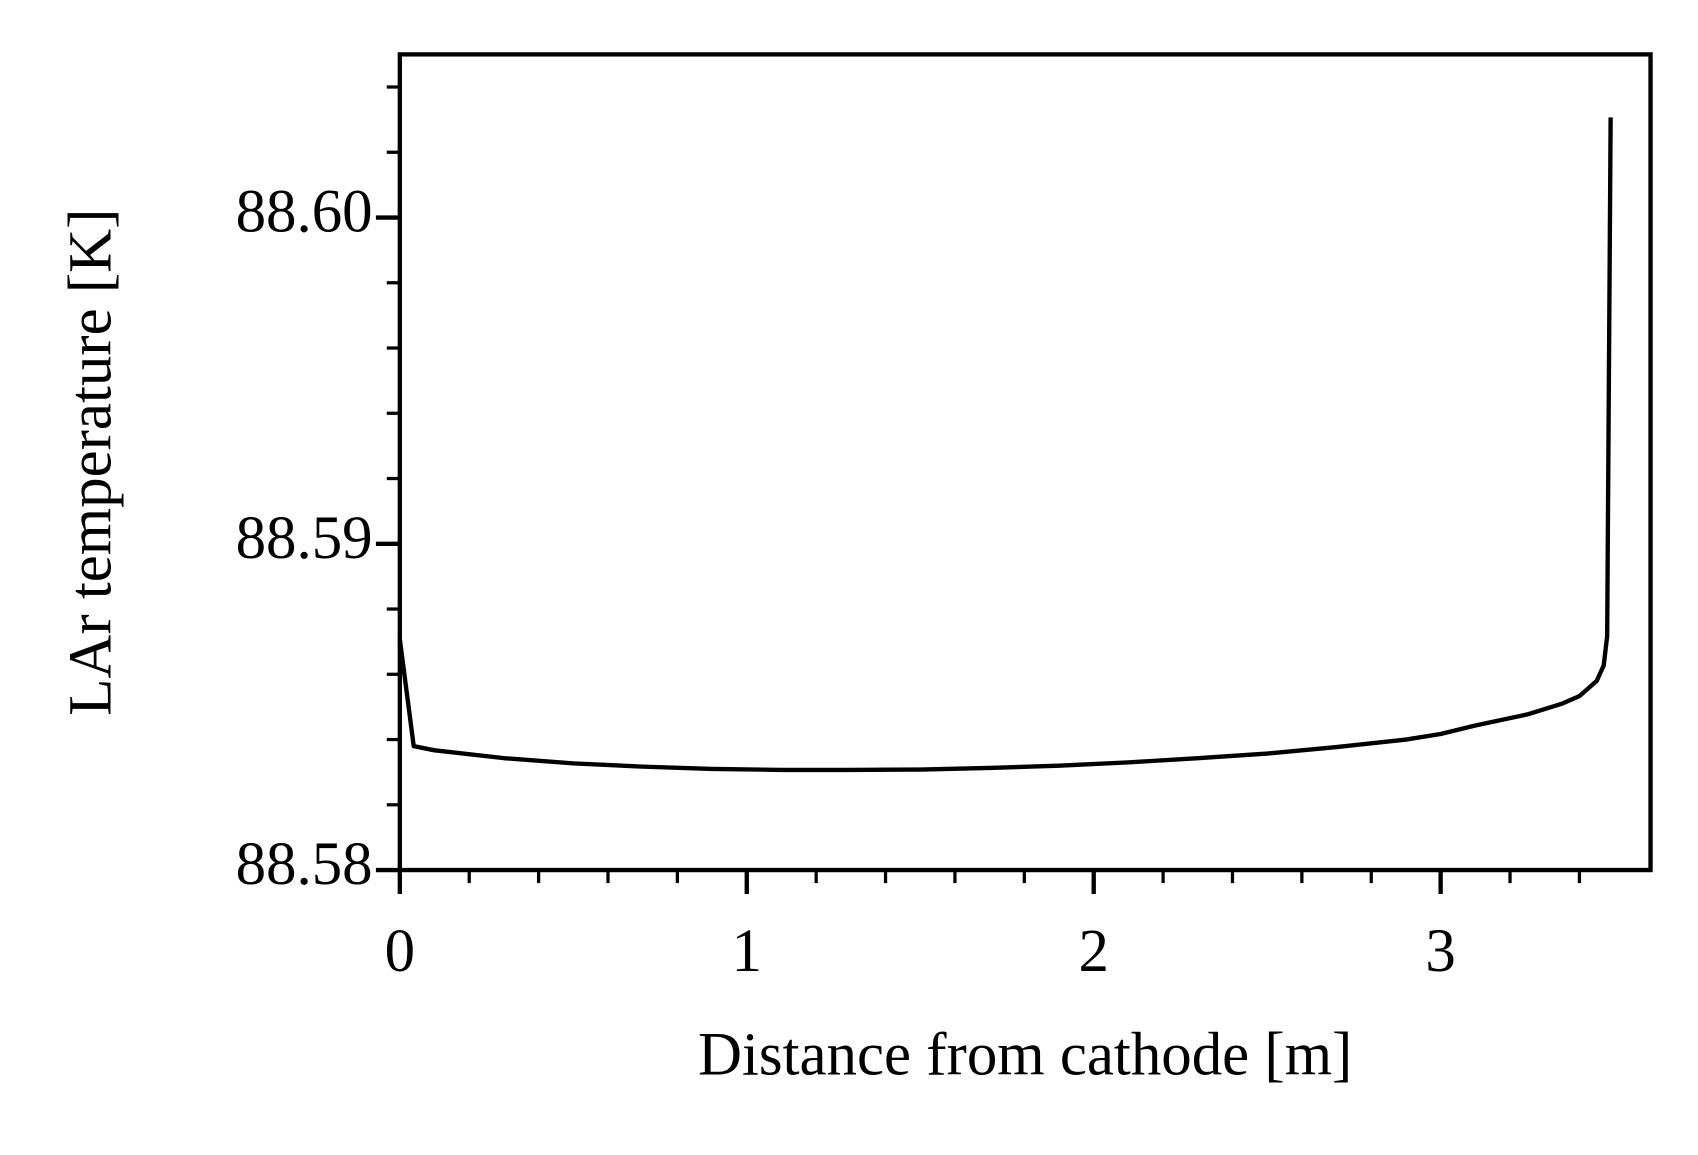  I want to click on x-tick-label: 1, so click(747, 951).